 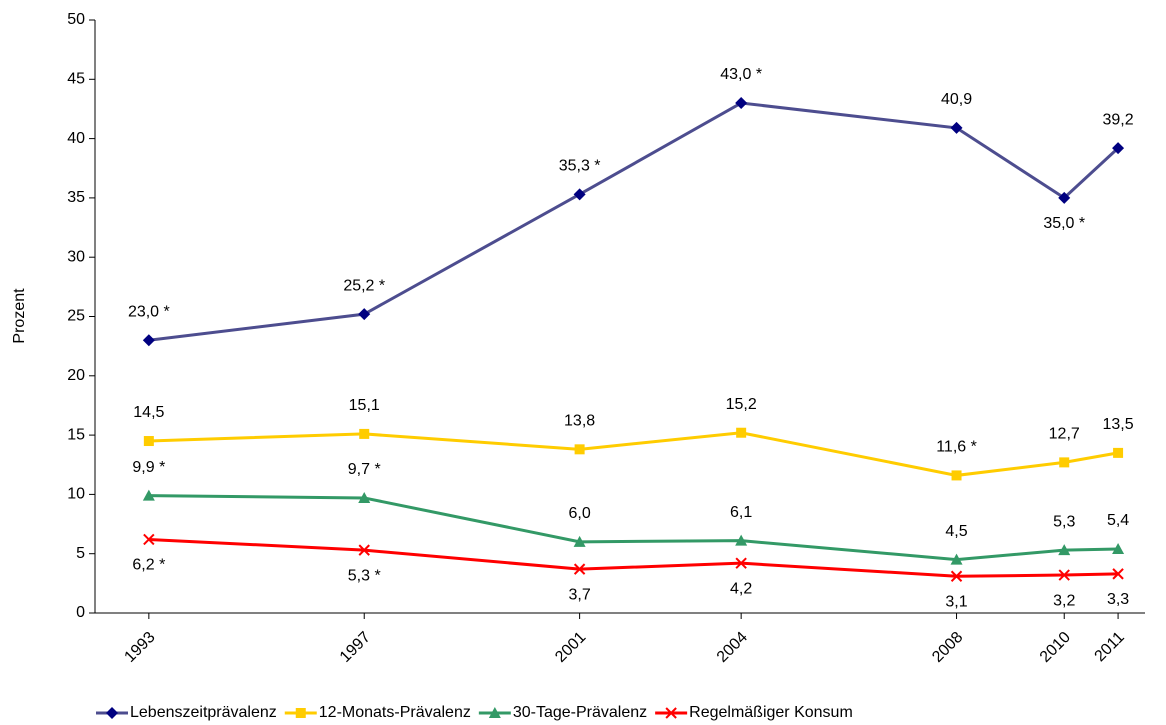 I want to click on data-label: 15,2, so click(x=741, y=404).